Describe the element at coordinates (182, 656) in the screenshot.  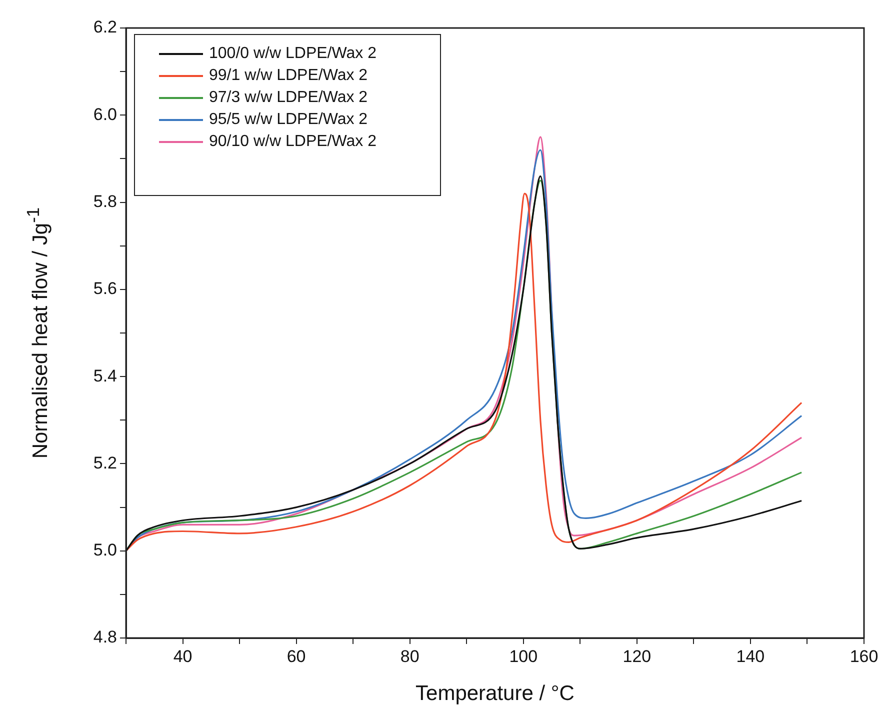
I see `x-tick-label: 40` at that location.